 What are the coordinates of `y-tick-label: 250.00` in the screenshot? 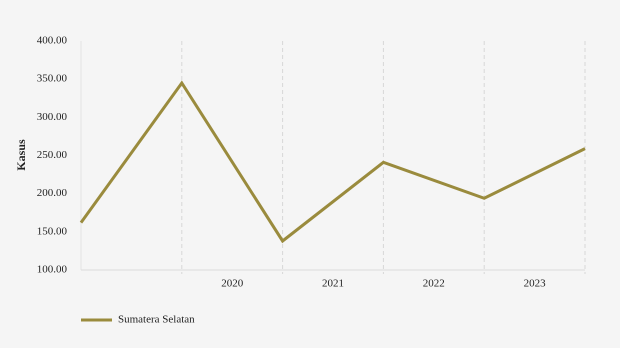 It's located at (52, 155).